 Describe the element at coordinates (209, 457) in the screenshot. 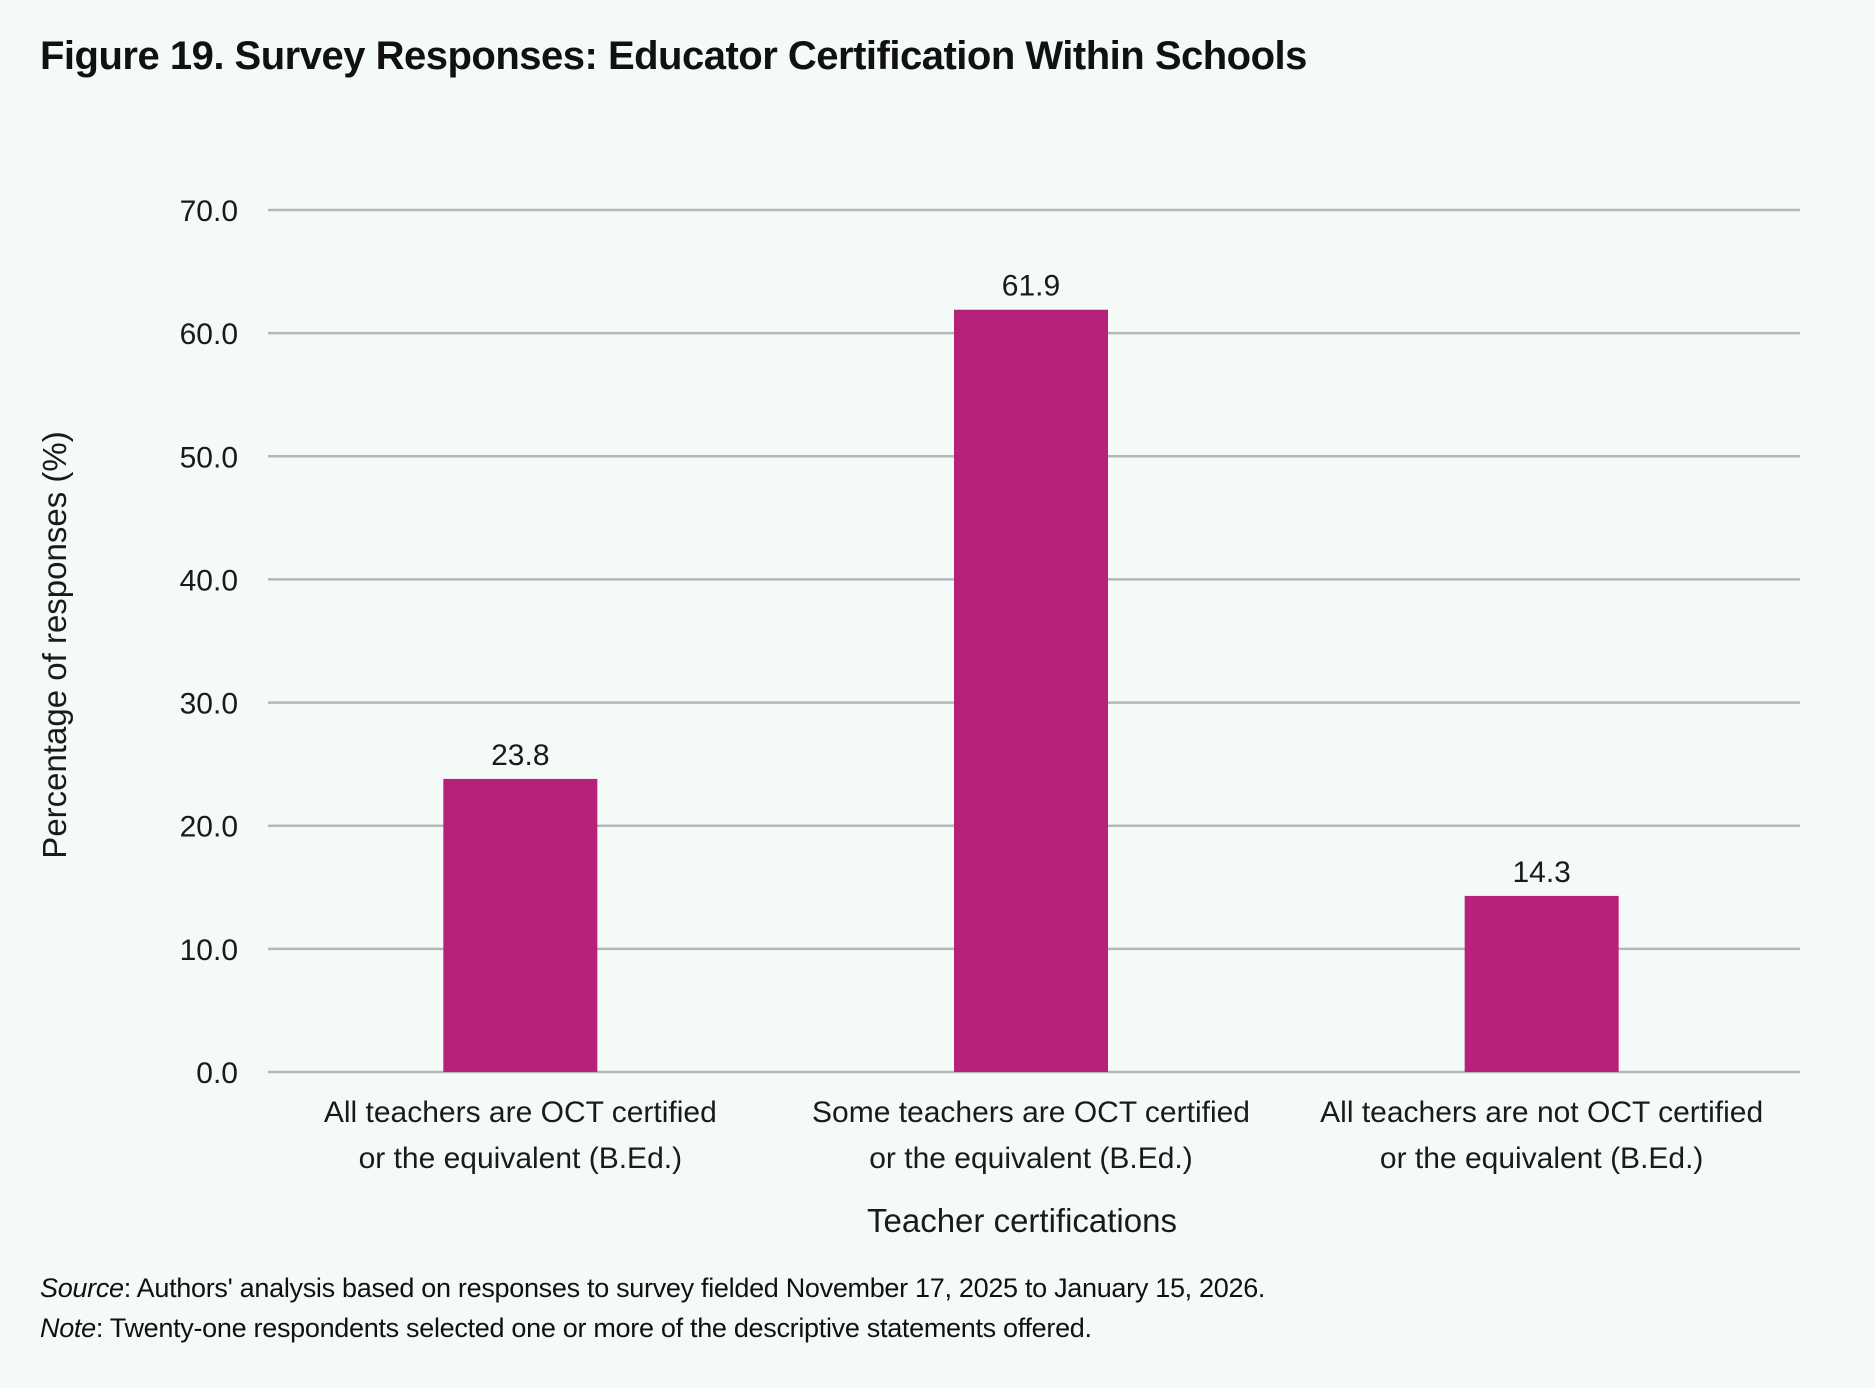

I see `y-tick-label: 50.0` at that location.